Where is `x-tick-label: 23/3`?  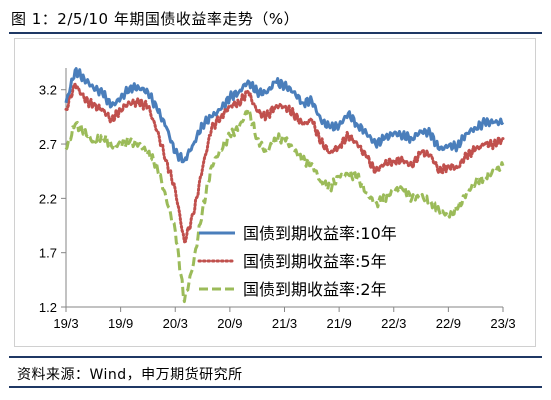
x-tick-label: 23/3 is located at coordinates (502, 323).